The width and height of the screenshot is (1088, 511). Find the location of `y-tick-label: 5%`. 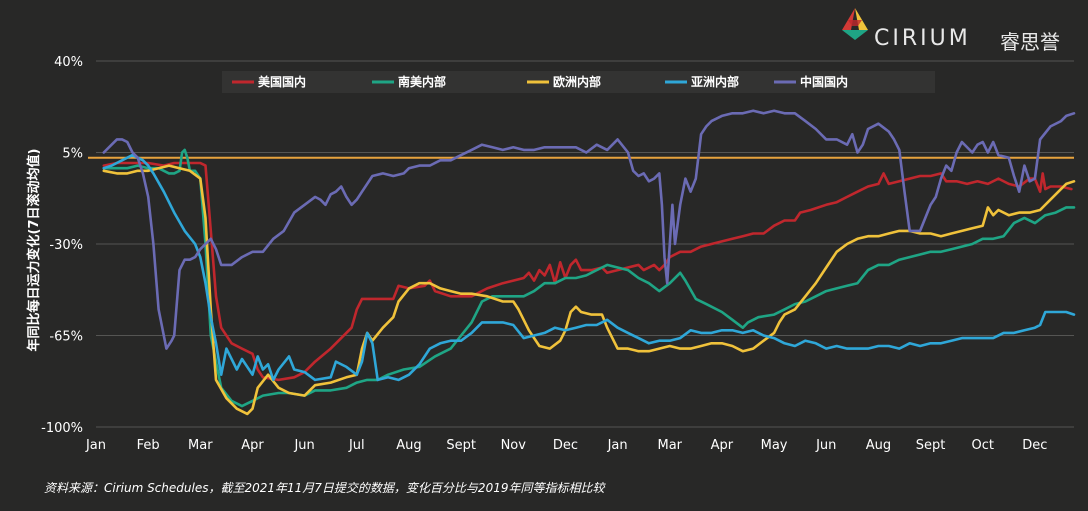

y-tick-label: 5% is located at coordinates (72, 154).